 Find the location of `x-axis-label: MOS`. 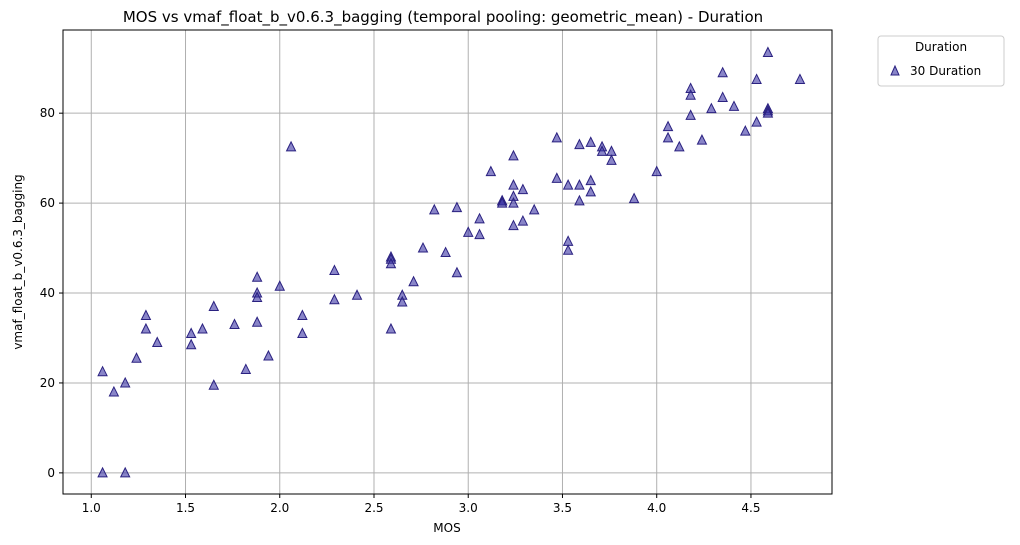

x-axis-label: MOS is located at coordinates (446, 528).